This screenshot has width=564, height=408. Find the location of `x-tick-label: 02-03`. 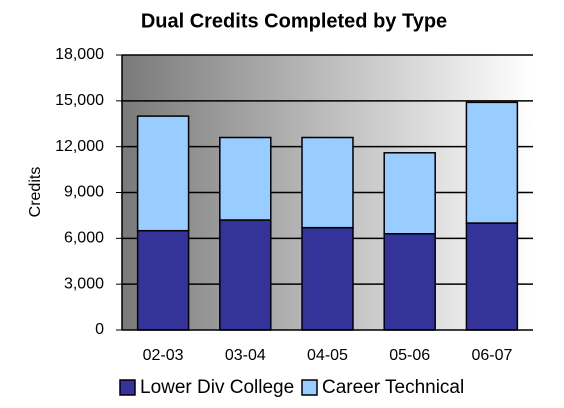

x-tick-label: 02-03 is located at coordinates (163, 355).